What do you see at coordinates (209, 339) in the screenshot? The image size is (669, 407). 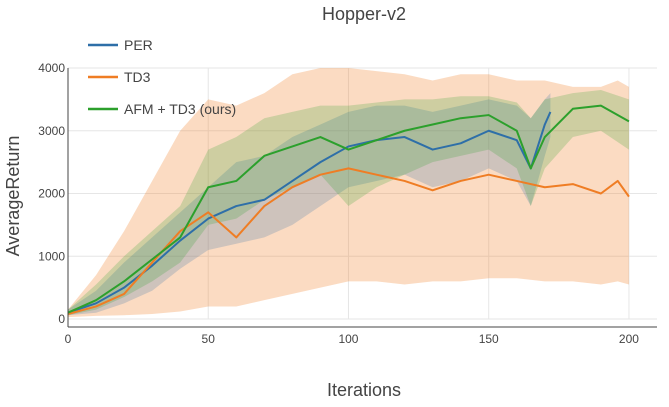 I see `x-tick-label: 50` at bounding box center [209, 339].